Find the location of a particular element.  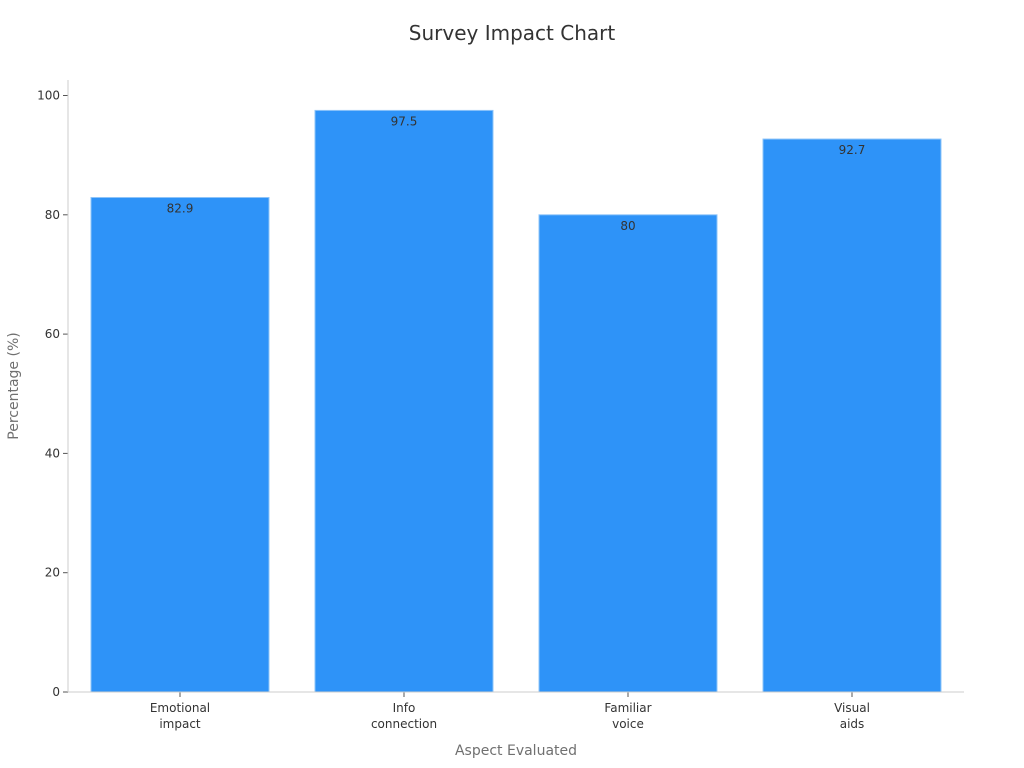

x-tick-label: Info connection is located at coordinates (404, 716).